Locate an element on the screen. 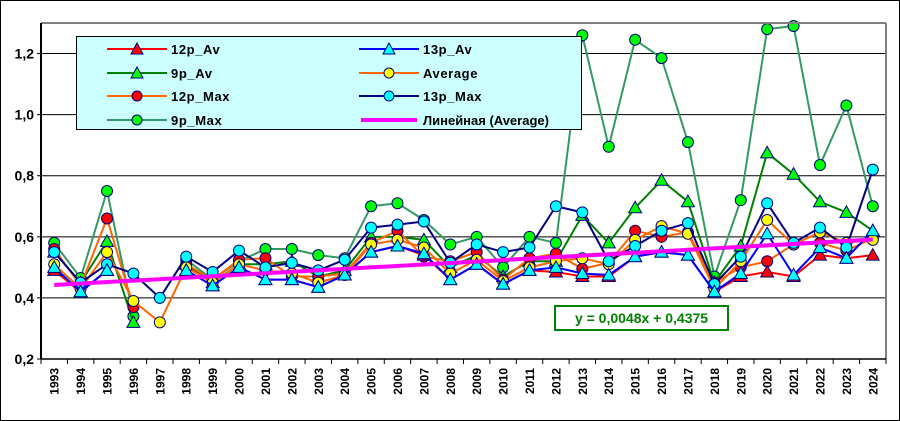 This screenshot has height=421, width=900. legend-item-9p-max: 9p_Max is located at coordinates (164, 120).